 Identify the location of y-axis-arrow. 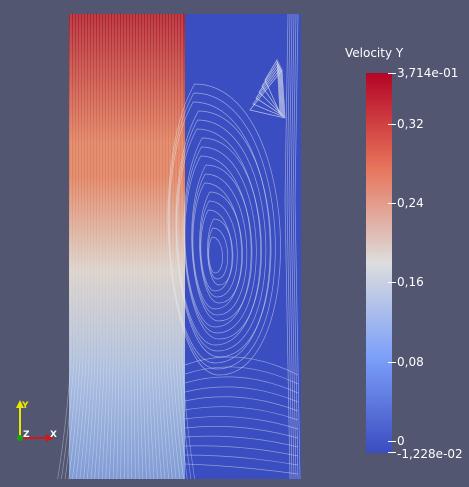
(20, 404).